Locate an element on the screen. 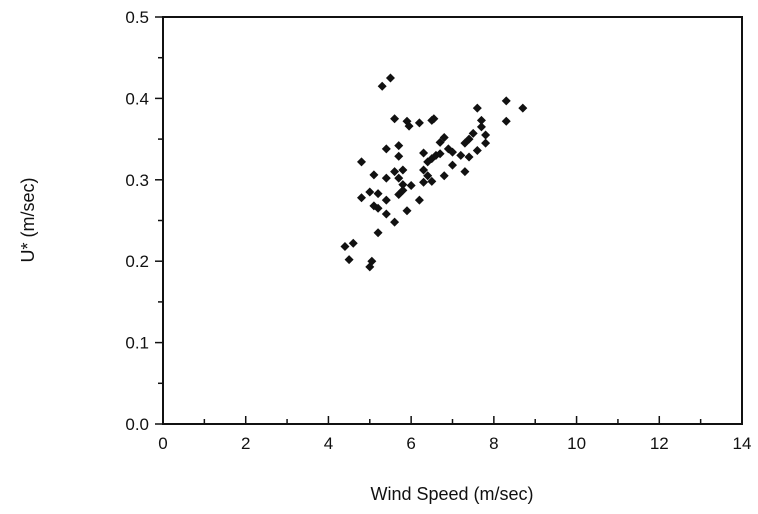  x-tick-label: 8 is located at coordinates (493, 443).